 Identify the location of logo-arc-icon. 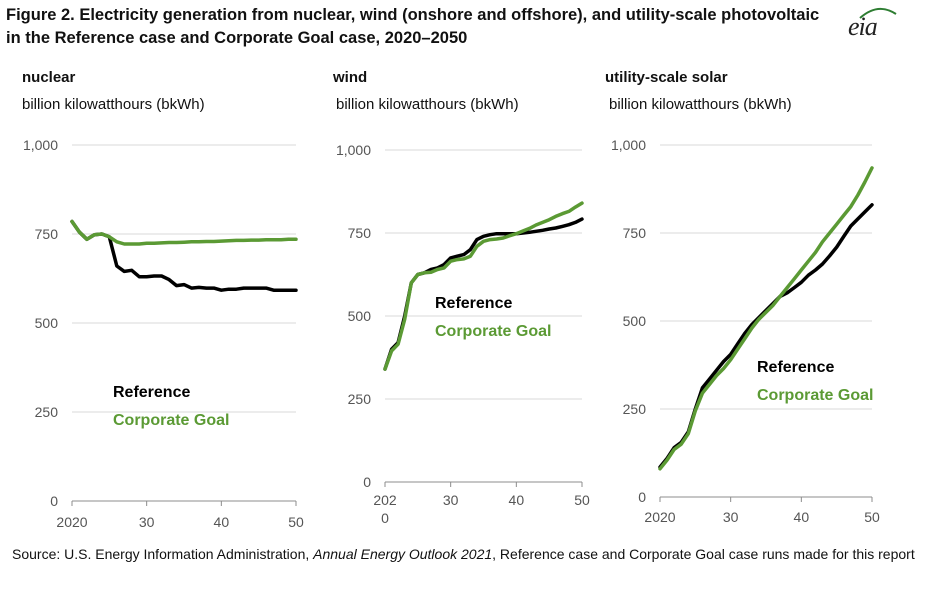
(878, 13).